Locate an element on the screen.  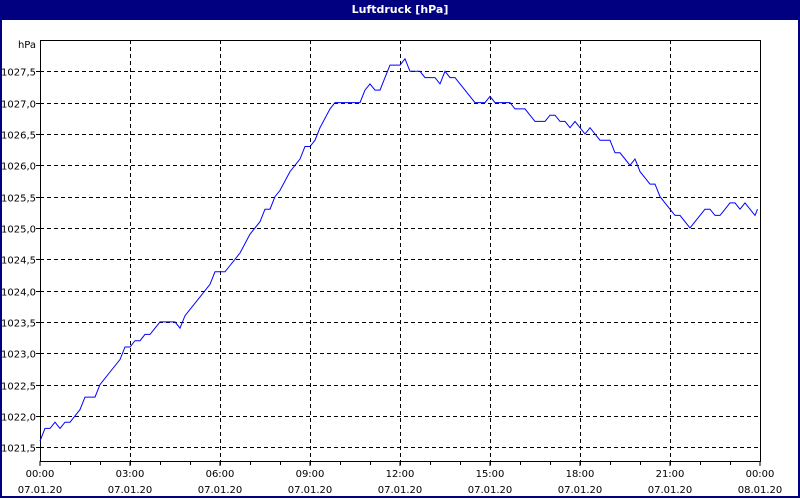
x-tick-time: 18:00 is located at coordinates (580, 474).